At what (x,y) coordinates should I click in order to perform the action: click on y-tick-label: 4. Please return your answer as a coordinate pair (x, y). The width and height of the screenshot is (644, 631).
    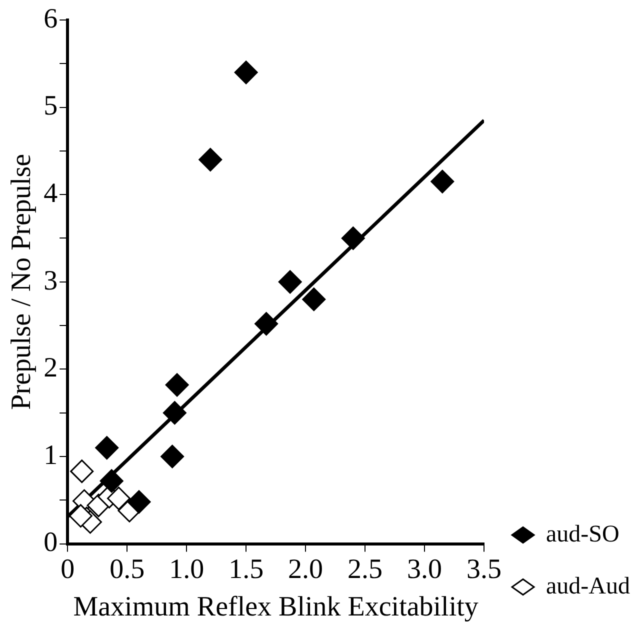
    Looking at the image, I should click on (51, 193).